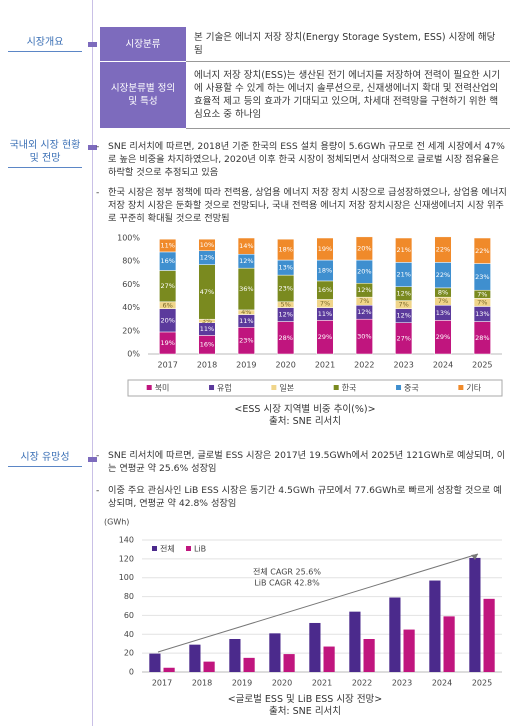  What do you see at coordinates (411, 388) in the screenshot?
I see `legend-label: 중국` at bounding box center [411, 388].